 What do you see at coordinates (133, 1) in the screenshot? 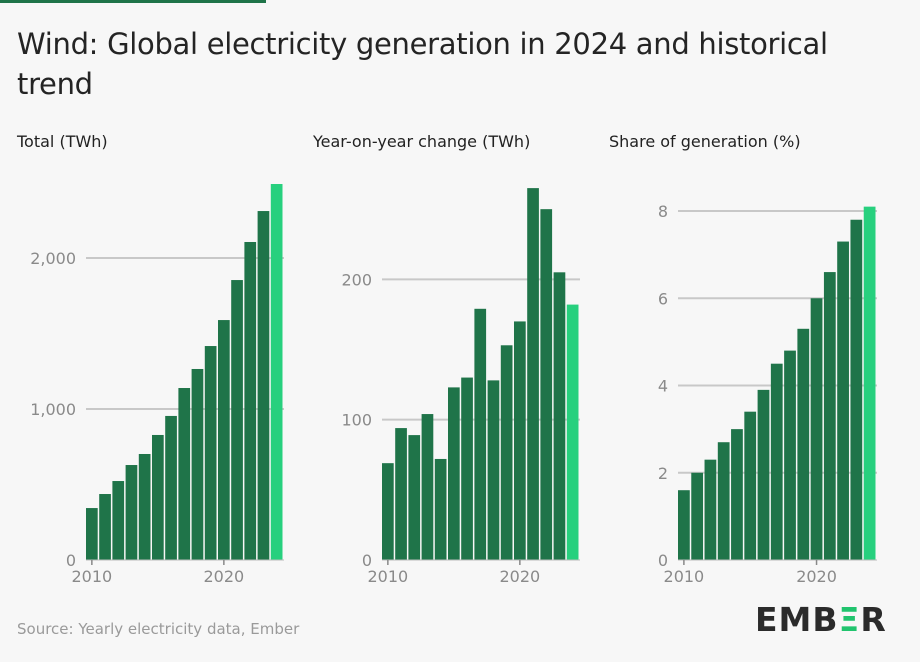
I see `accent-line` at bounding box center [133, 1].